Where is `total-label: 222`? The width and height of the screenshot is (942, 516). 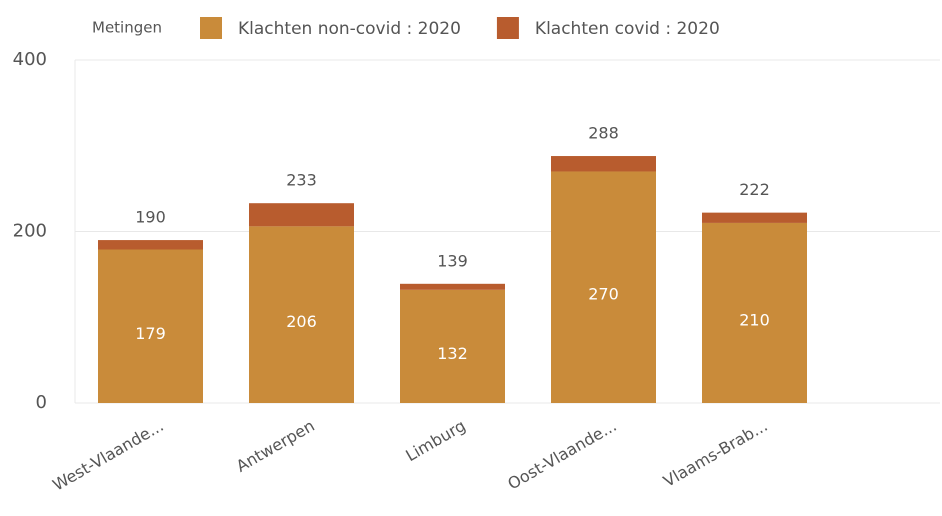 total-label: 222 is located at coordinates (754, 189).